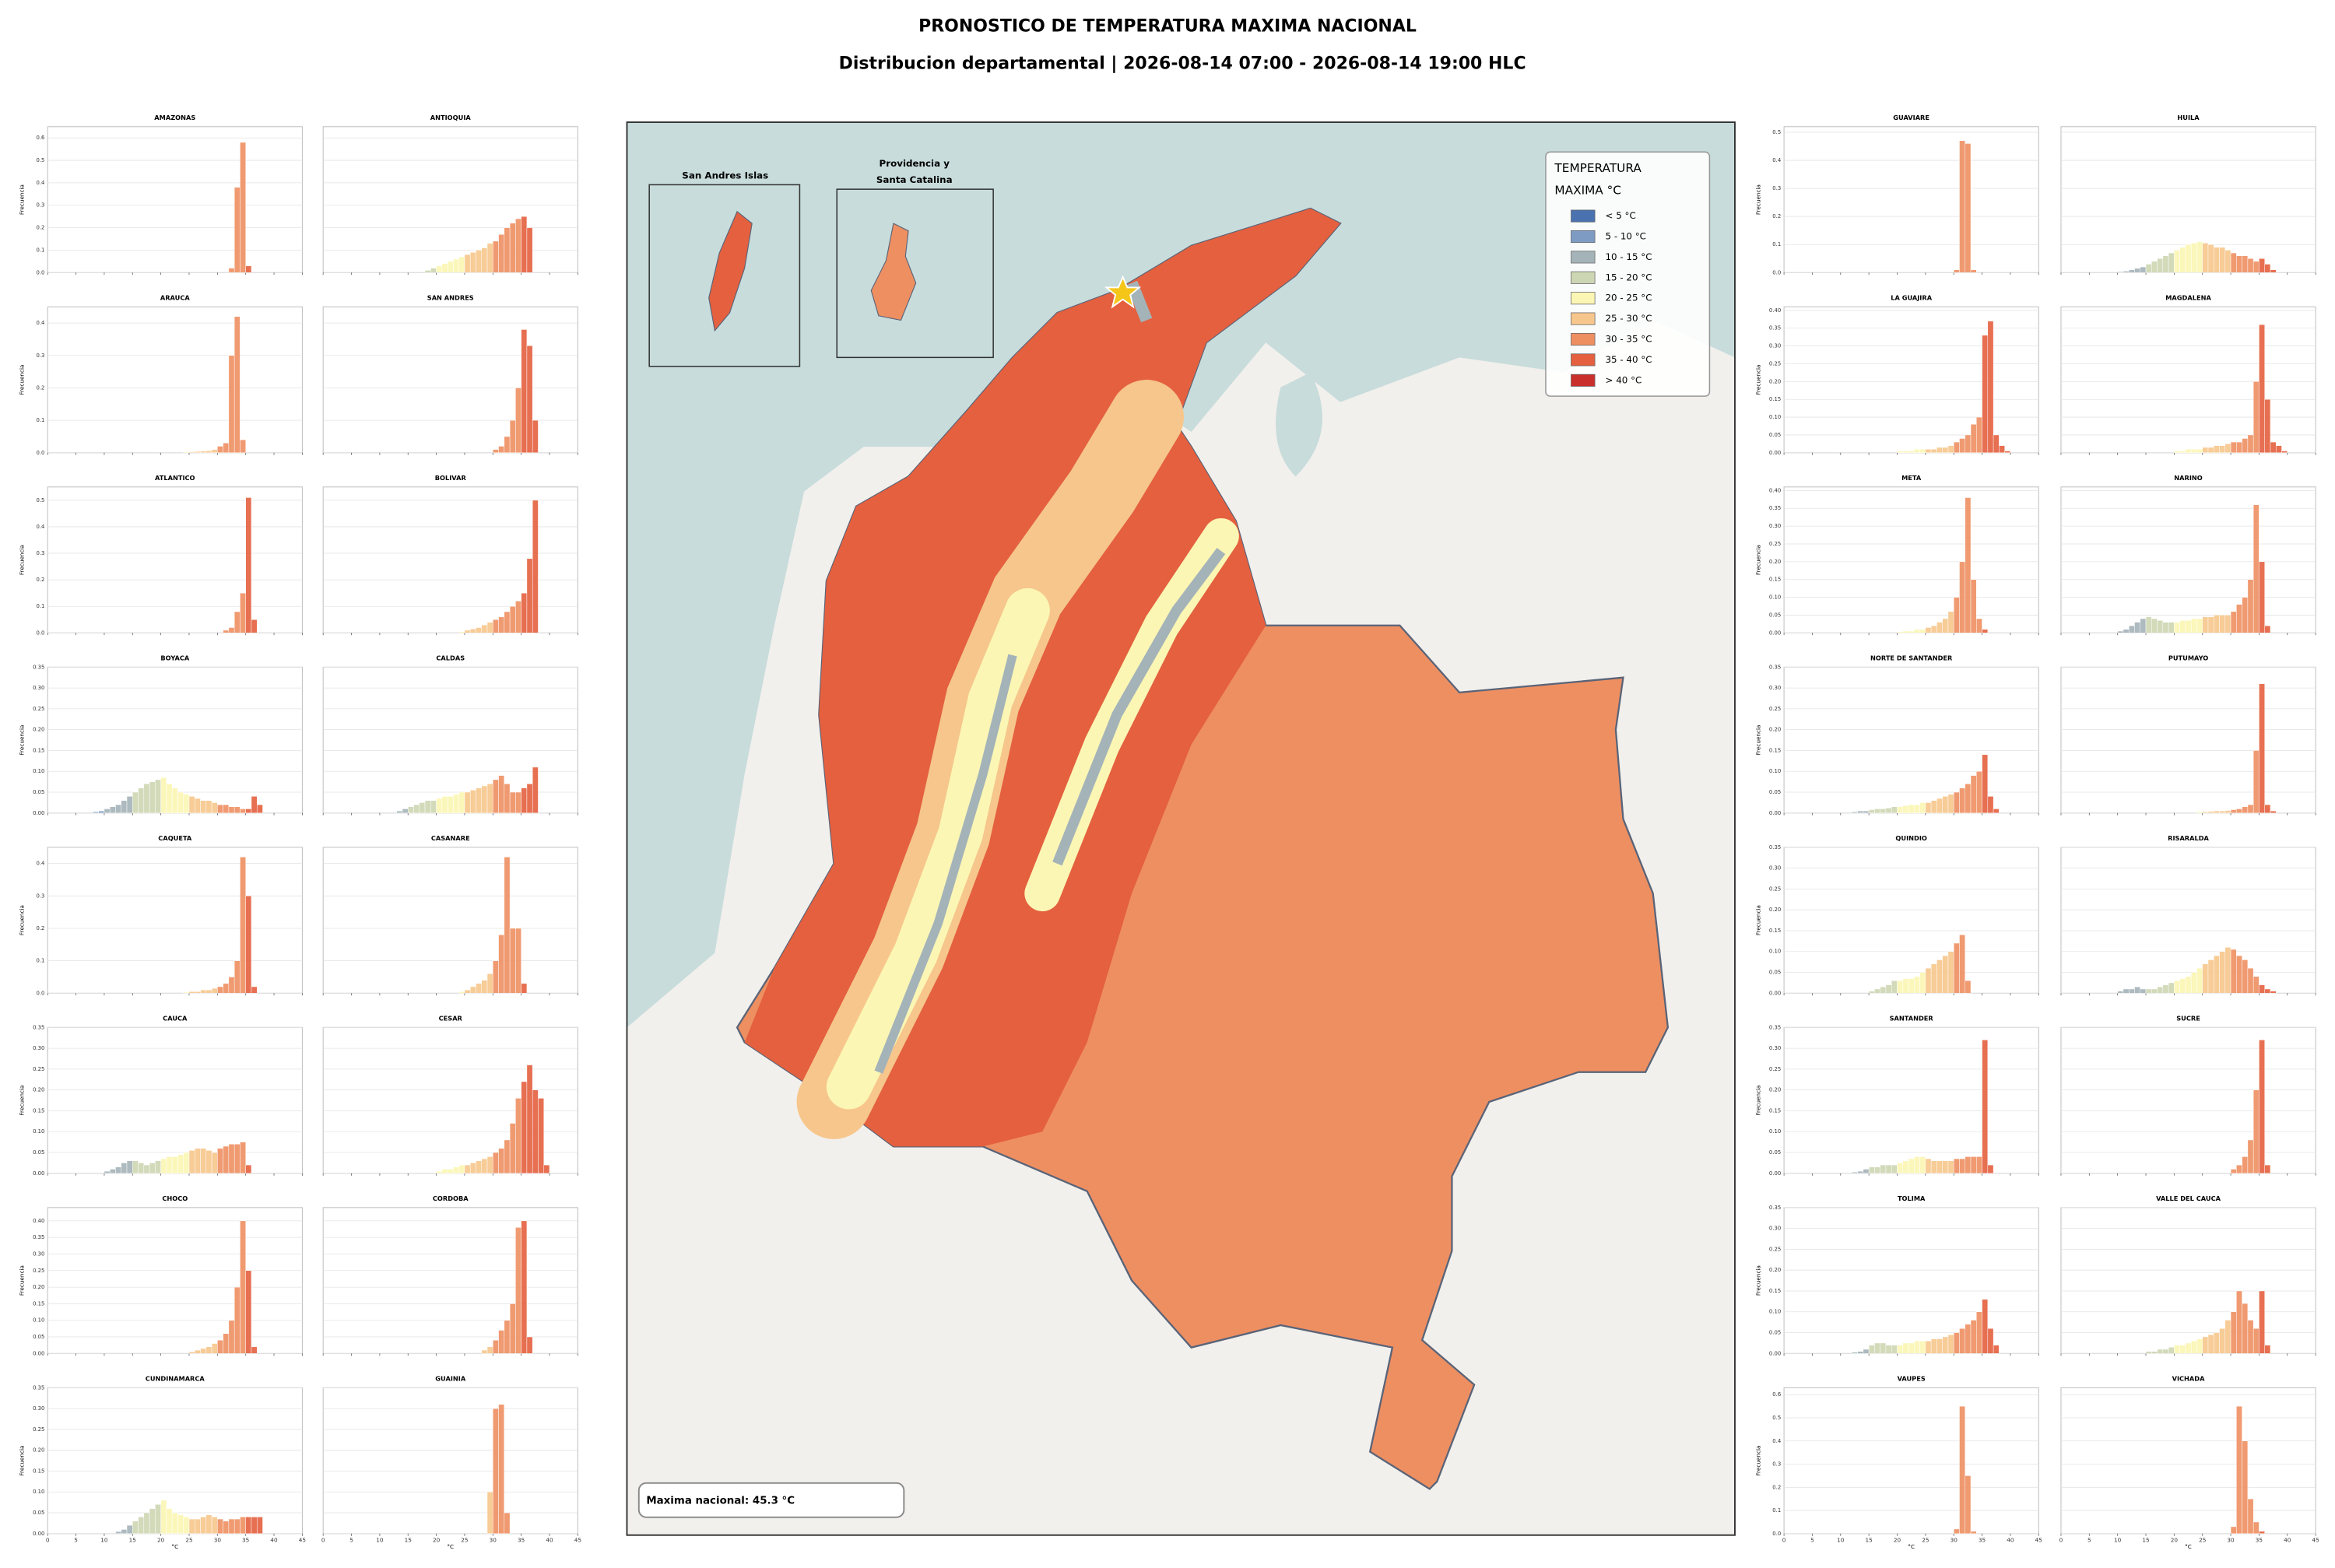  What do you see at coordinates (2188, 117) in the screenshot?
I see `chart-title: HUILA` at bounding box center [2188, 117].